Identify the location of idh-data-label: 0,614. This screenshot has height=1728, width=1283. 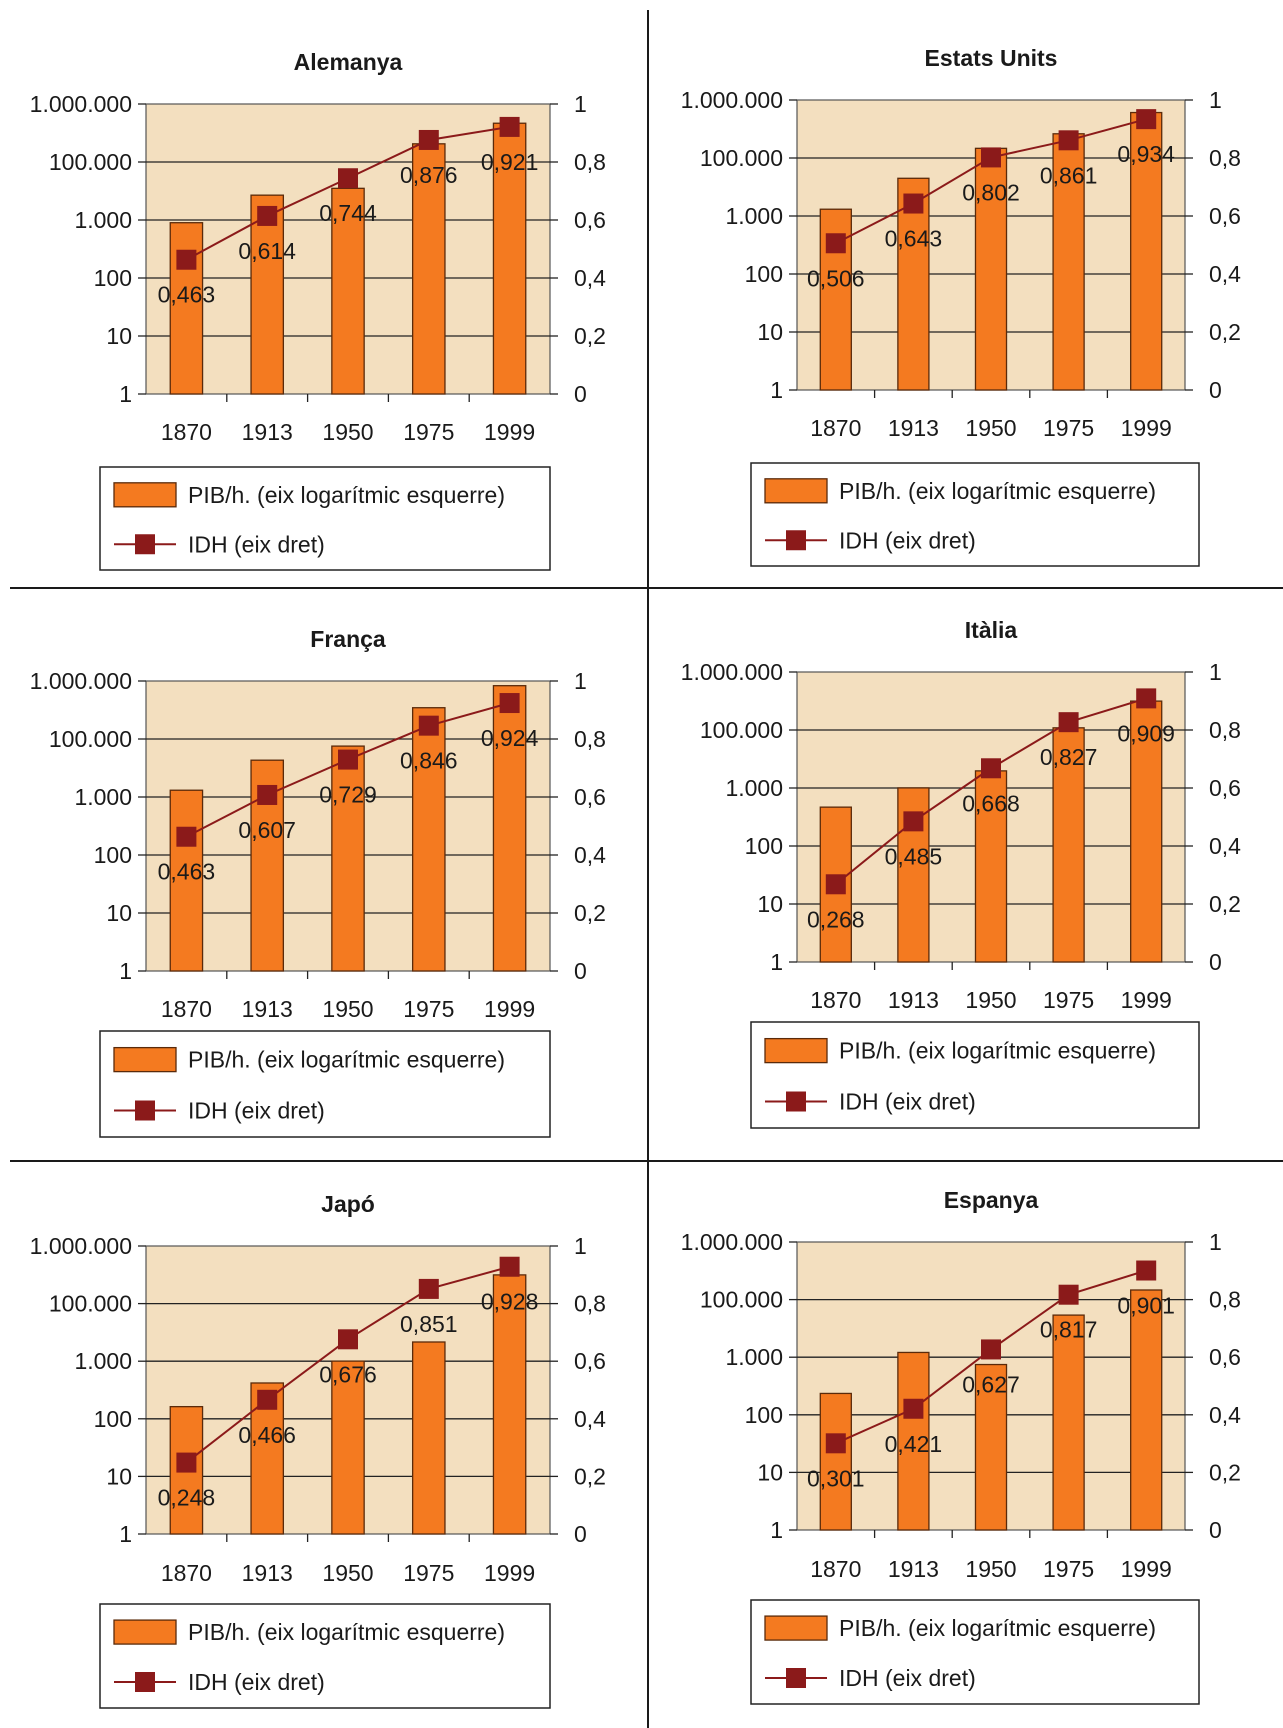
(267, 251).